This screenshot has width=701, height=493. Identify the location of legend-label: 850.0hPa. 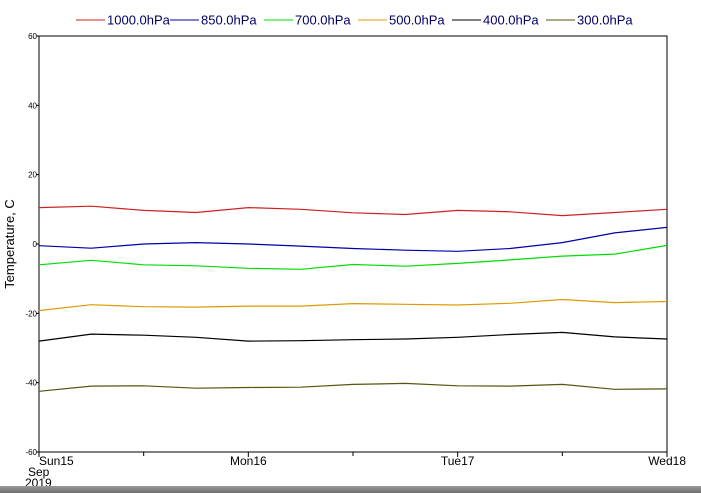
(229, 20).